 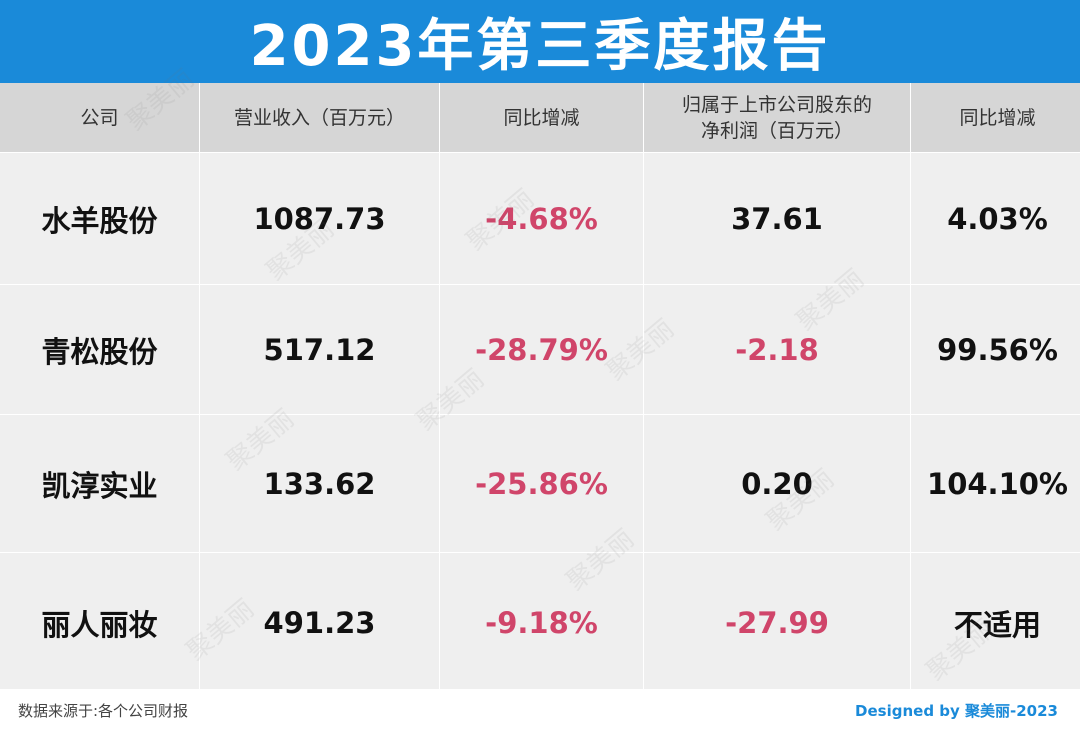 I want to click on designer-credit: Designed by 聚美丽-2023, so click(x=956, y=711).